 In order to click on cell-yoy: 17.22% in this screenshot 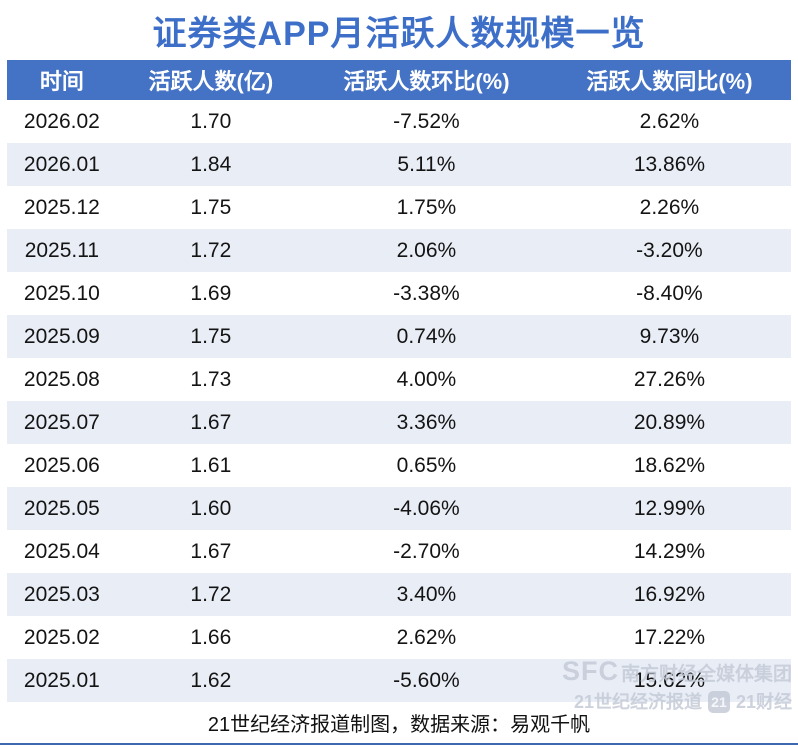, I will do `click(669, 637)`.